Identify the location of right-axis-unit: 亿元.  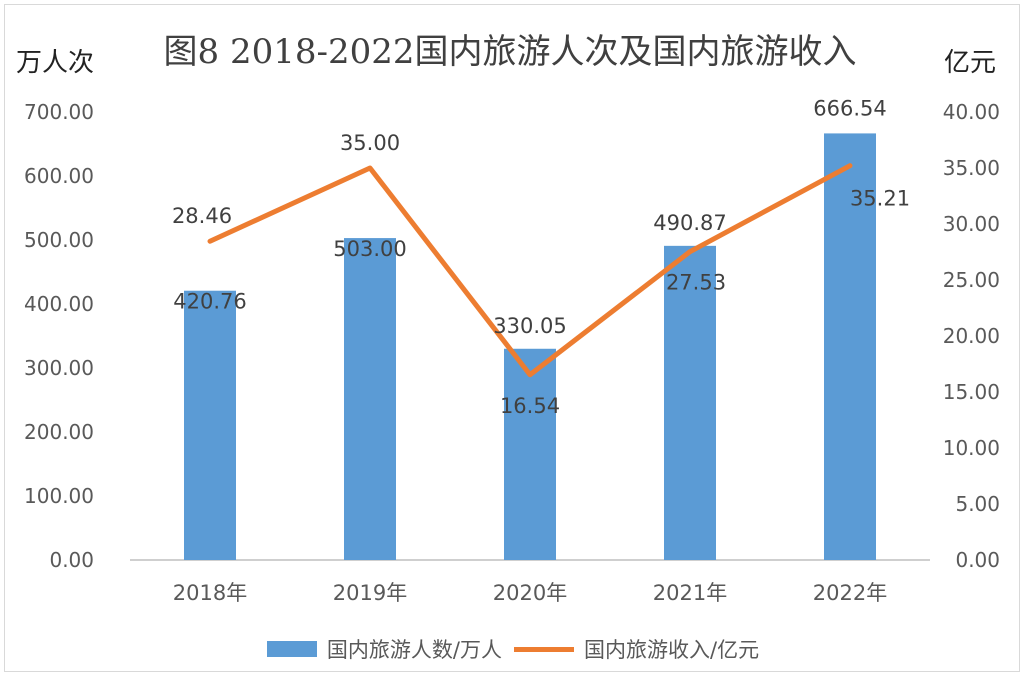
(970, 63).